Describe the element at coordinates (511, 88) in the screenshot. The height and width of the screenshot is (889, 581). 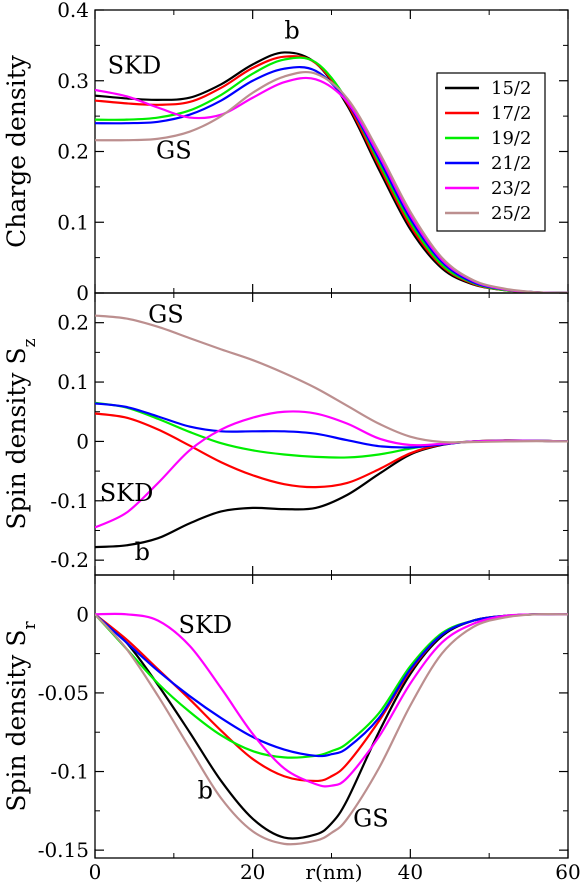
I see `legend-label-1: 15/2` at that location.